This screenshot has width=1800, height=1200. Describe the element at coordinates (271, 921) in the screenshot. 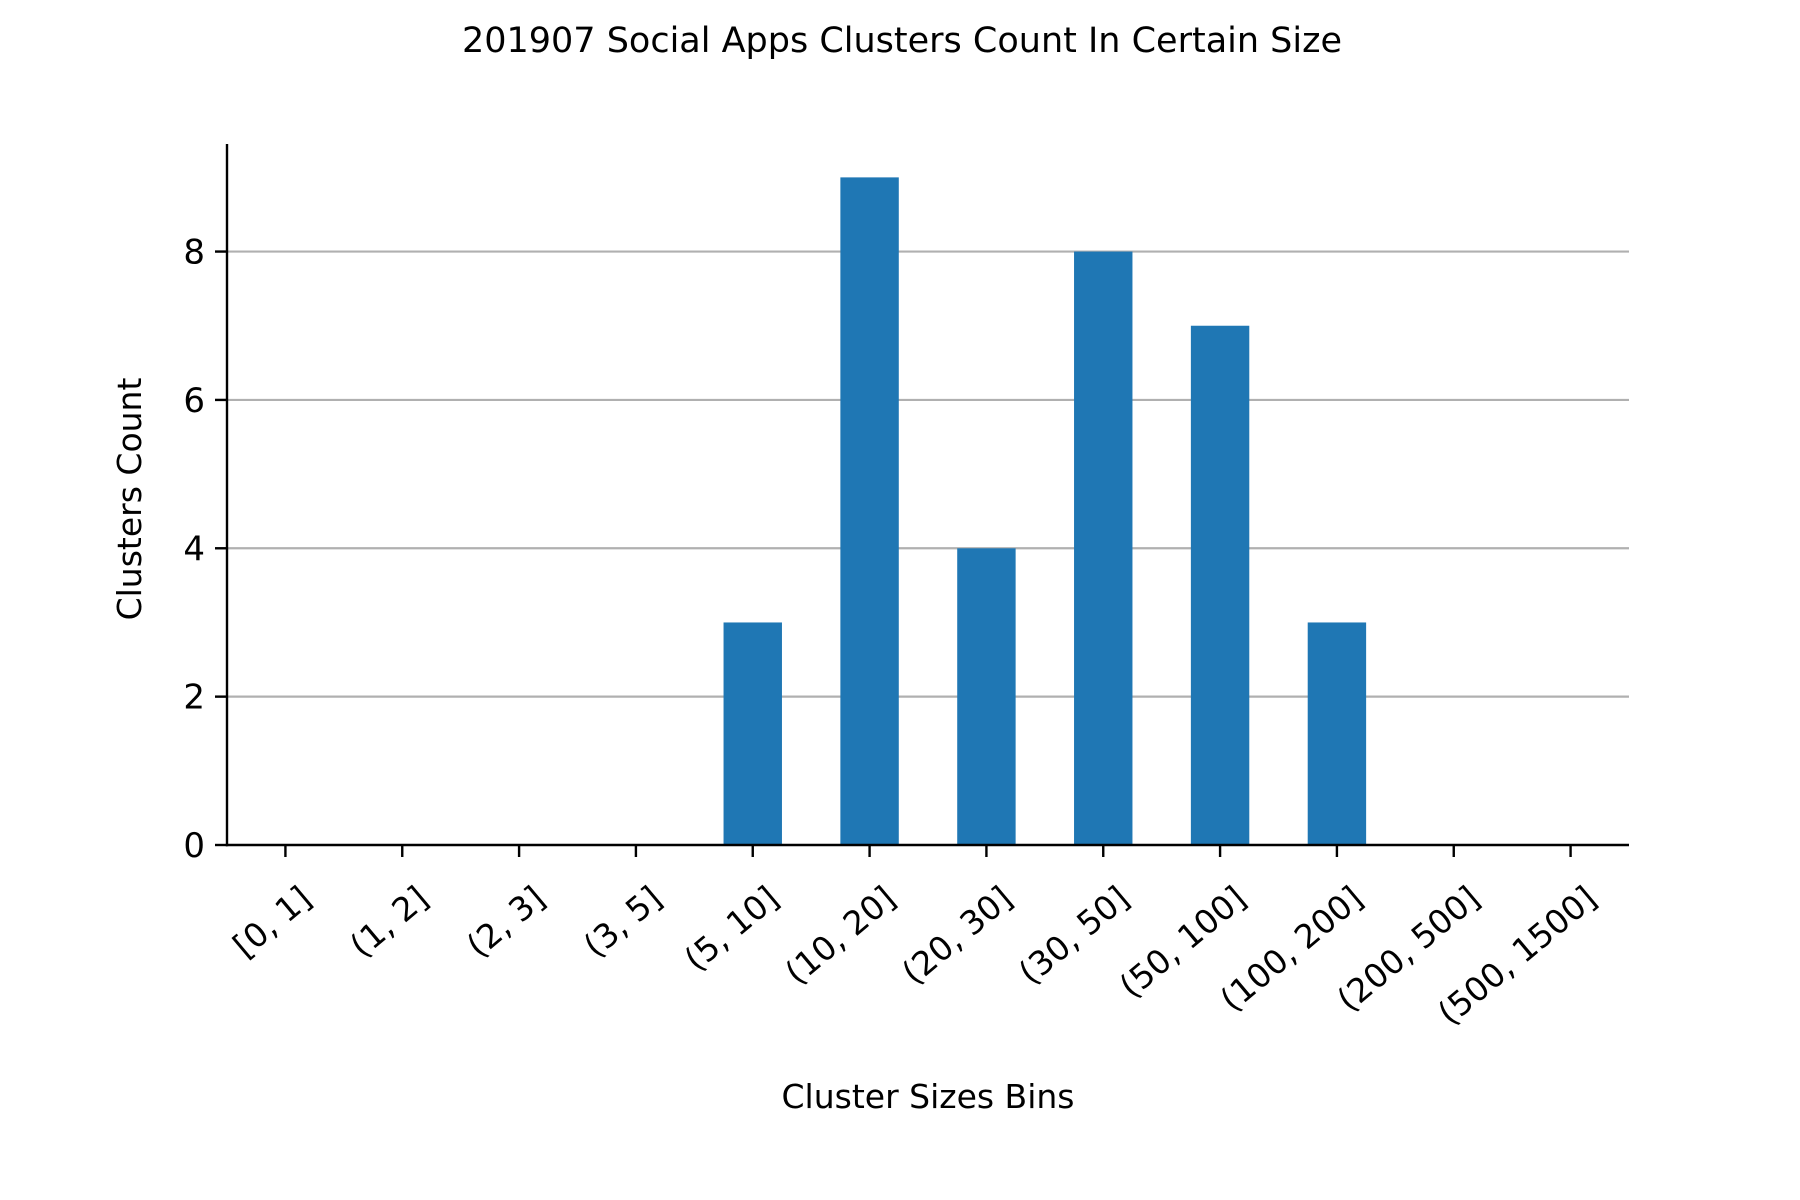

I see `x-tick-label: [0, 1]` at that location.